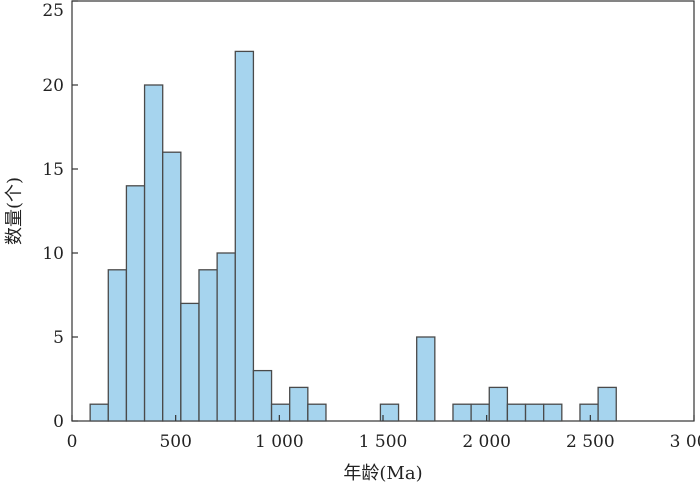 The image size is (700, 489). What do you see at coordinates (60, 216) in the screenshot?
I see `y-axis-ticks: 0 5 10 15 20 25` at bounding box center [60, 216].